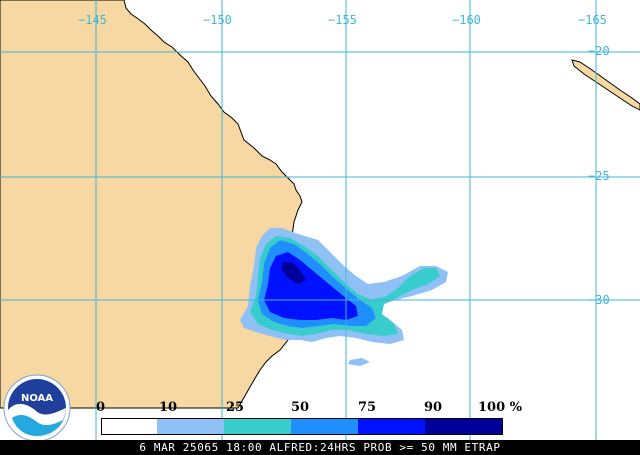 Image resolution: width=640 pixels, height=455 pixels. I want to click on legend-label-25: 25, so click(235, 407).